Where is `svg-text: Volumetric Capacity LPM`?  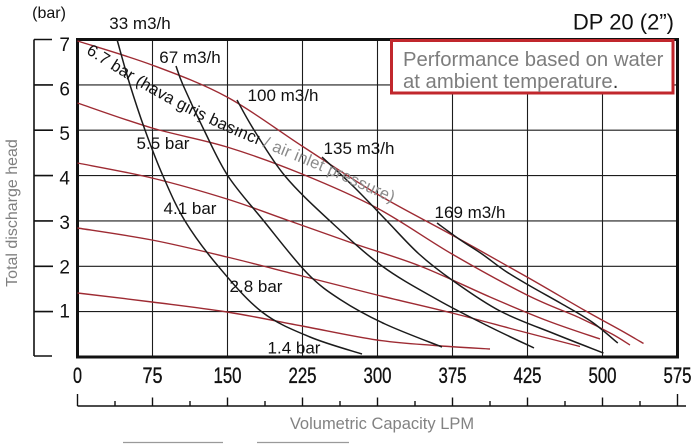 svg-text: Volumetric Capacity LPM is located at coordinates (382, 424).